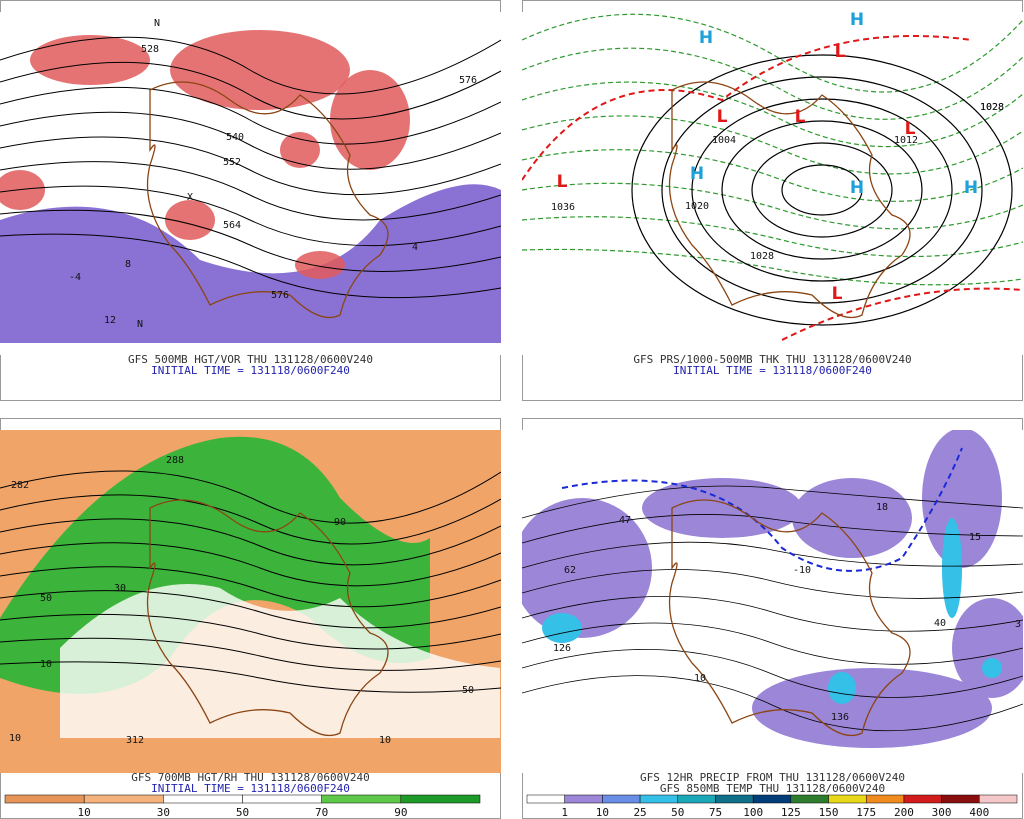  I want to click on caption: GFS 700MB HGT/RH THU 131128/0600V240, so click(250, 777).